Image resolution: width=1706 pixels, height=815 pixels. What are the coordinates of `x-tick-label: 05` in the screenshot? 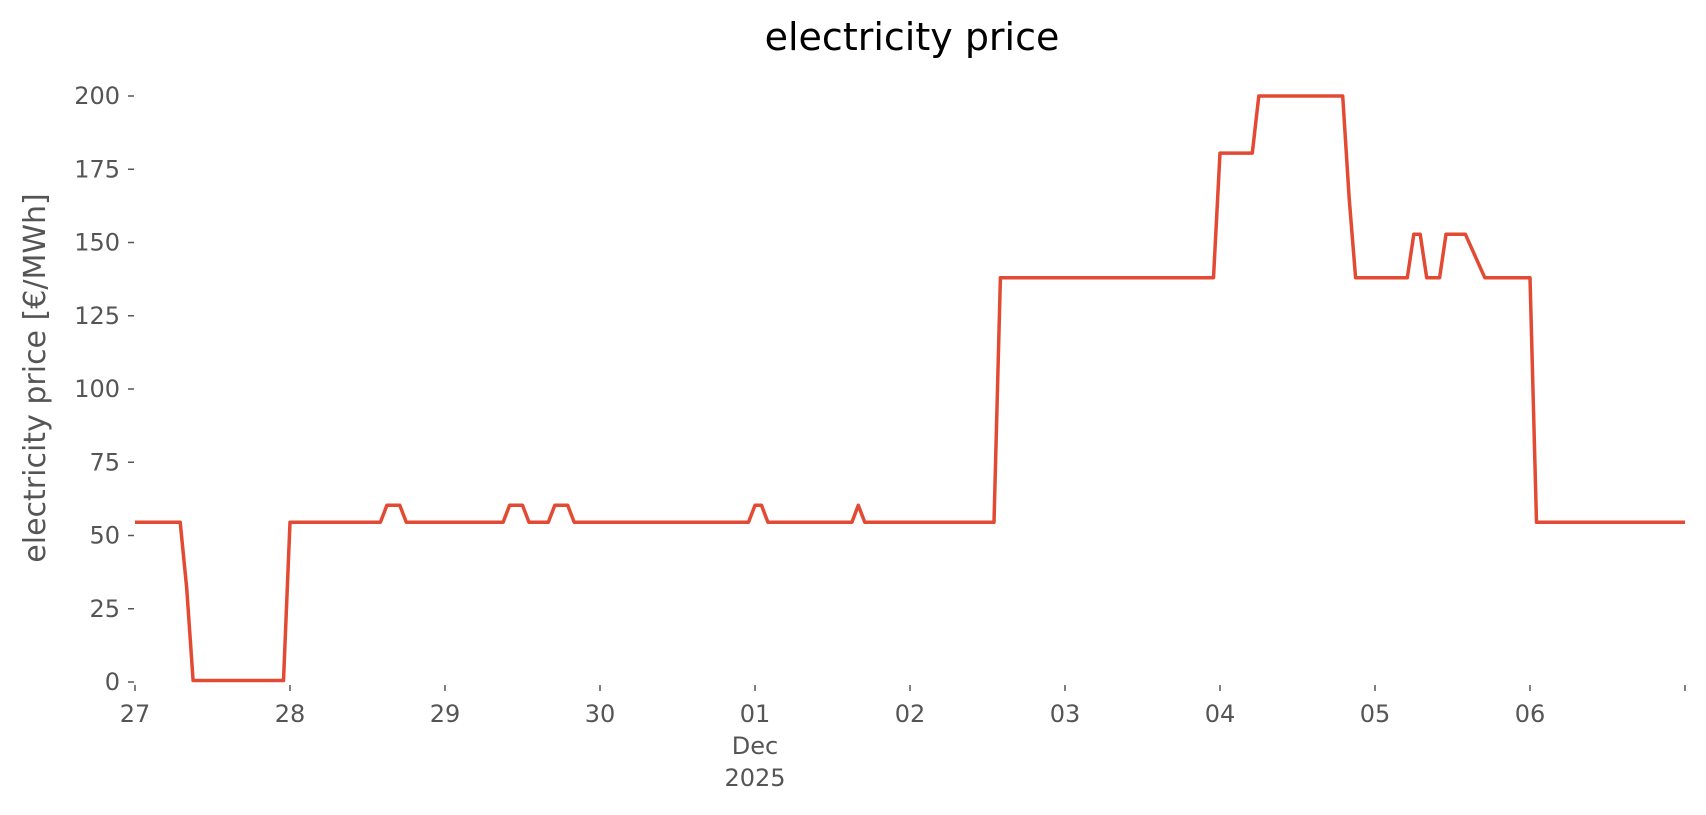 It's located at (1375, 714).